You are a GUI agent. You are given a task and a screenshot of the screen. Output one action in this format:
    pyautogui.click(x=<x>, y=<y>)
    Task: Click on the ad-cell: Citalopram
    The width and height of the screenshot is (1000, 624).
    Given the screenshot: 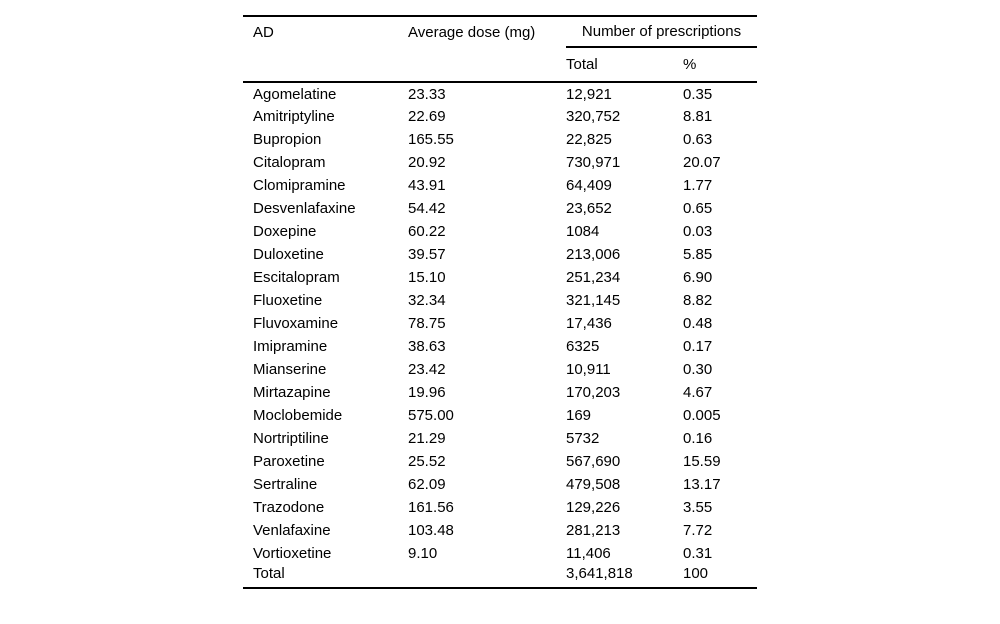 What is the action you would take?
    pyautogui.click(x=289, y=162)
    